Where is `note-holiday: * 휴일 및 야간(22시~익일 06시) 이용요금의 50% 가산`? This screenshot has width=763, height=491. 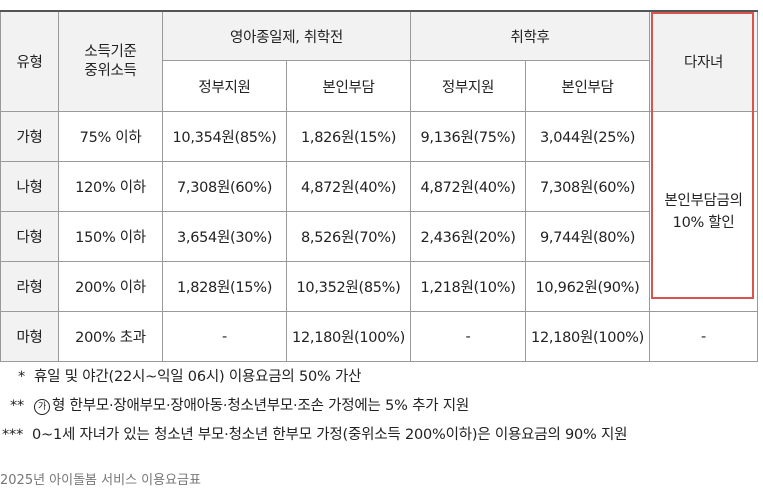 note-holiday: * 휴일 및 야간(22시~익일 06시) 이용요금의 50% 가산 is located at coordinates (184, 375).